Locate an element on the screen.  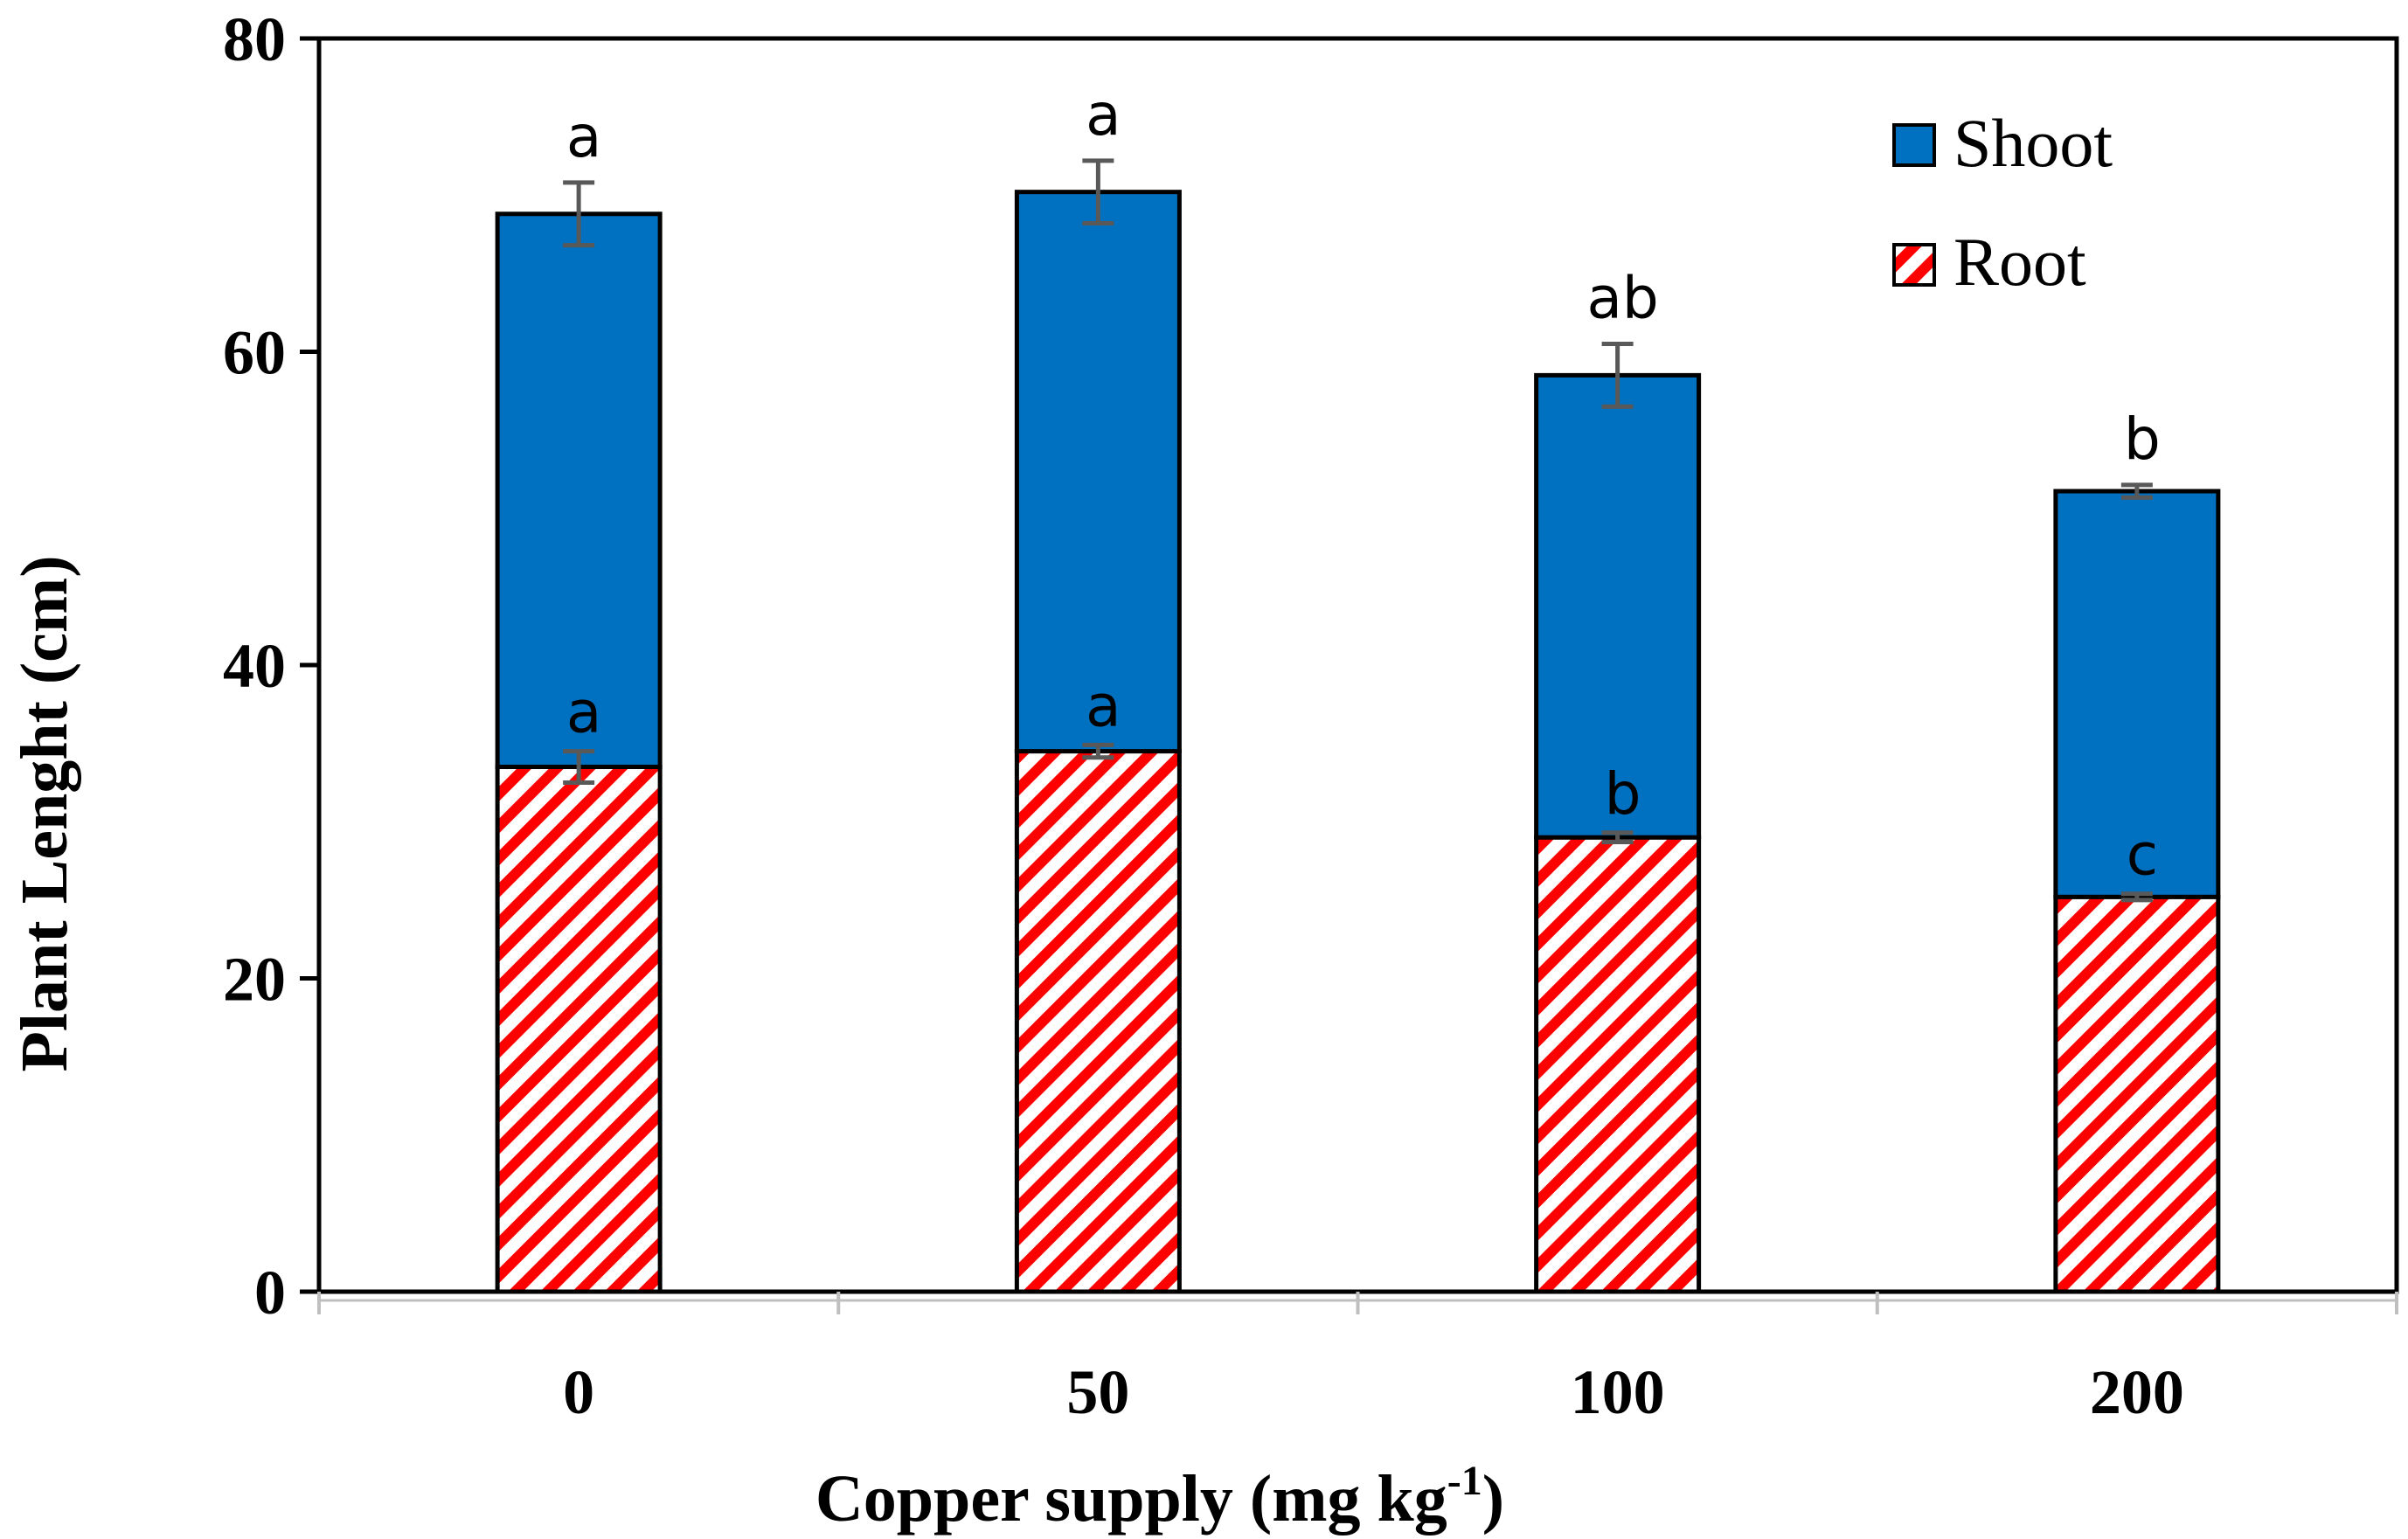
y-tick-label: 0 is located at coordinates (270, 1293).